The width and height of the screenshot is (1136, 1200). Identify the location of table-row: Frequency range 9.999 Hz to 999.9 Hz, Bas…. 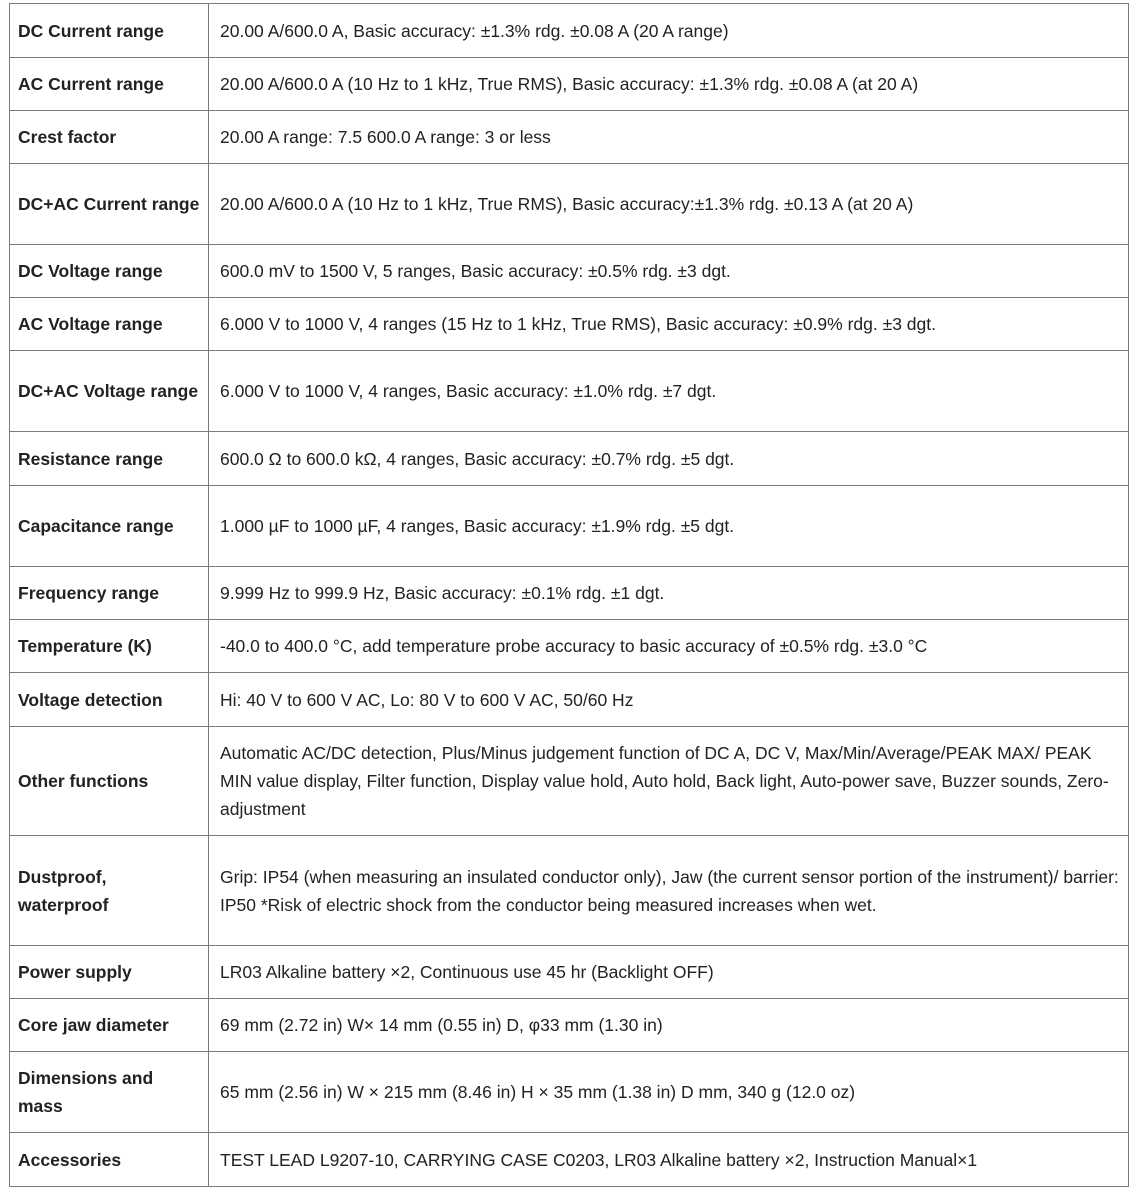
(569, 593).